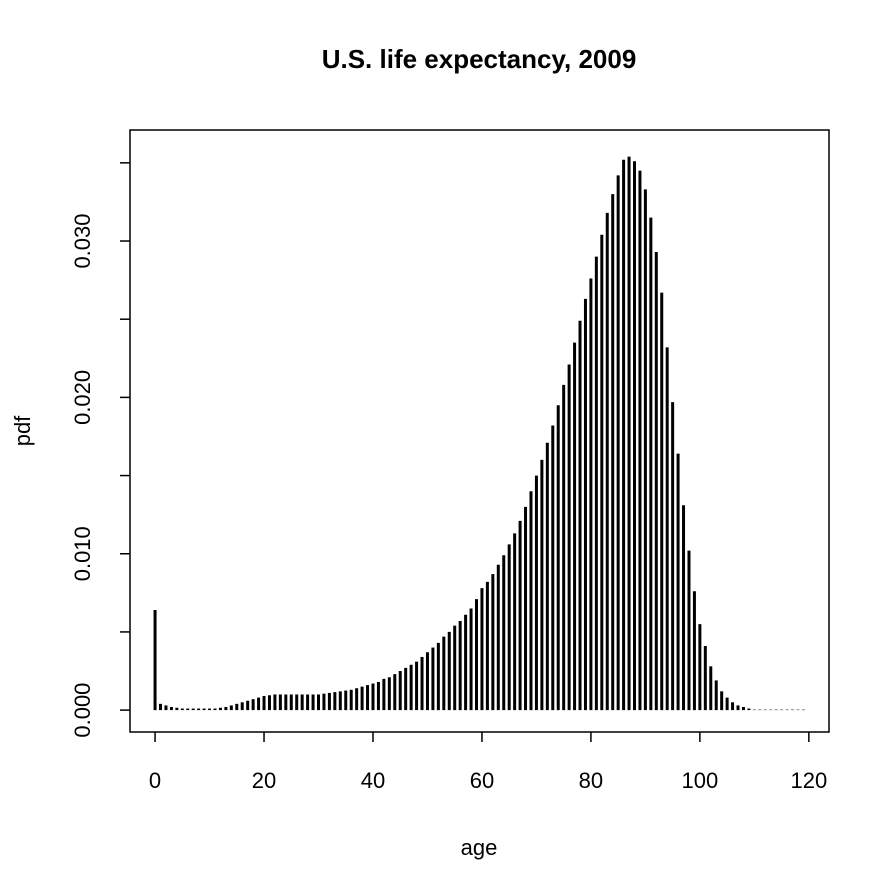 This screenshot has height=895, width=896. Describe the element at coordinates (479, 847) in the screenshot. I see `x-axis-label: age` at that location.